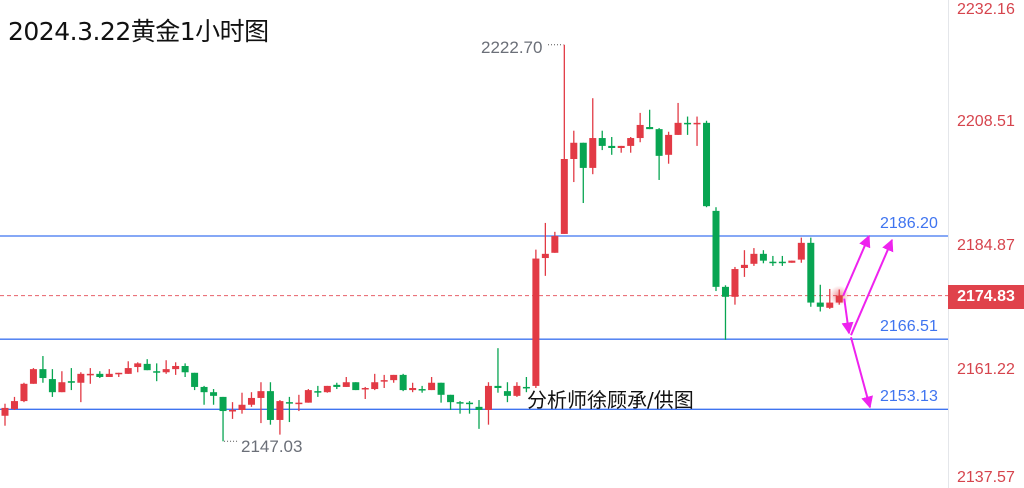 Image resolution: width=1024 pixels, height=488 pixels. Describe the element at coordinates (986, 122) in the screenshot. I see `y-axis-tick-label: 2208.51` at that location.